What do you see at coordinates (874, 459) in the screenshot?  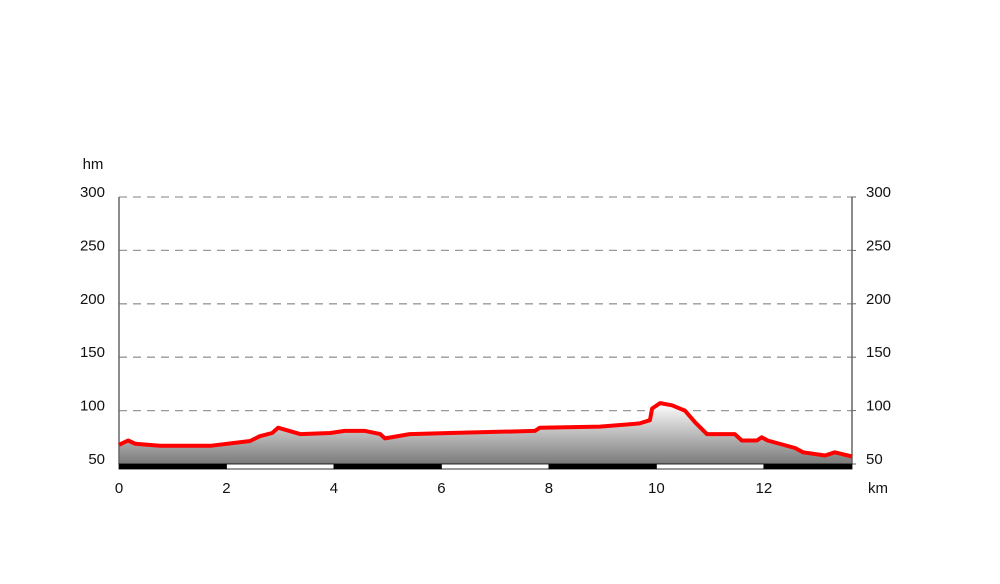 I see `y2-tick-label: 50` at bounding box center [874, 459].